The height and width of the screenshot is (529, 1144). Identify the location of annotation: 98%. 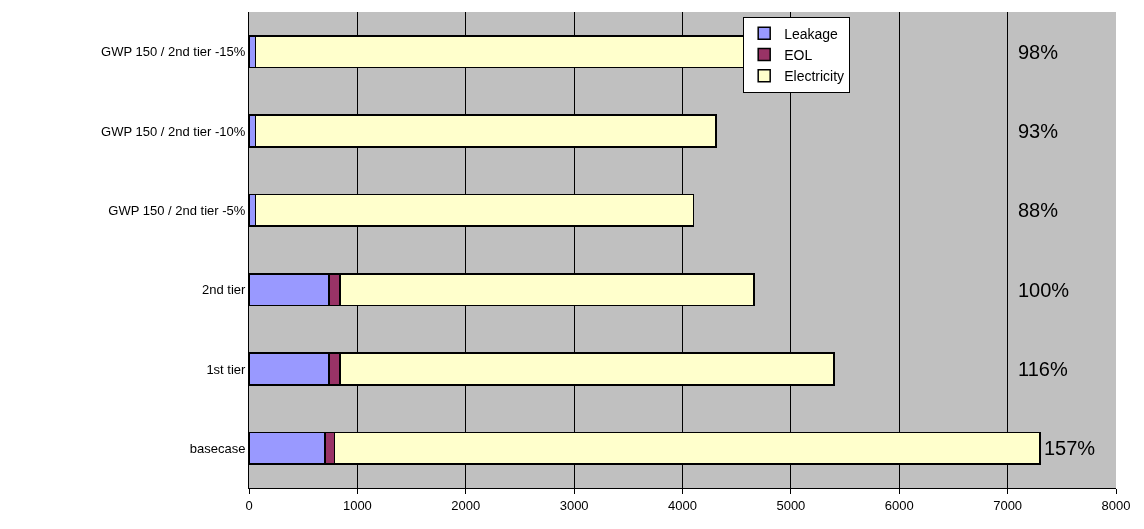
(1038, 52).